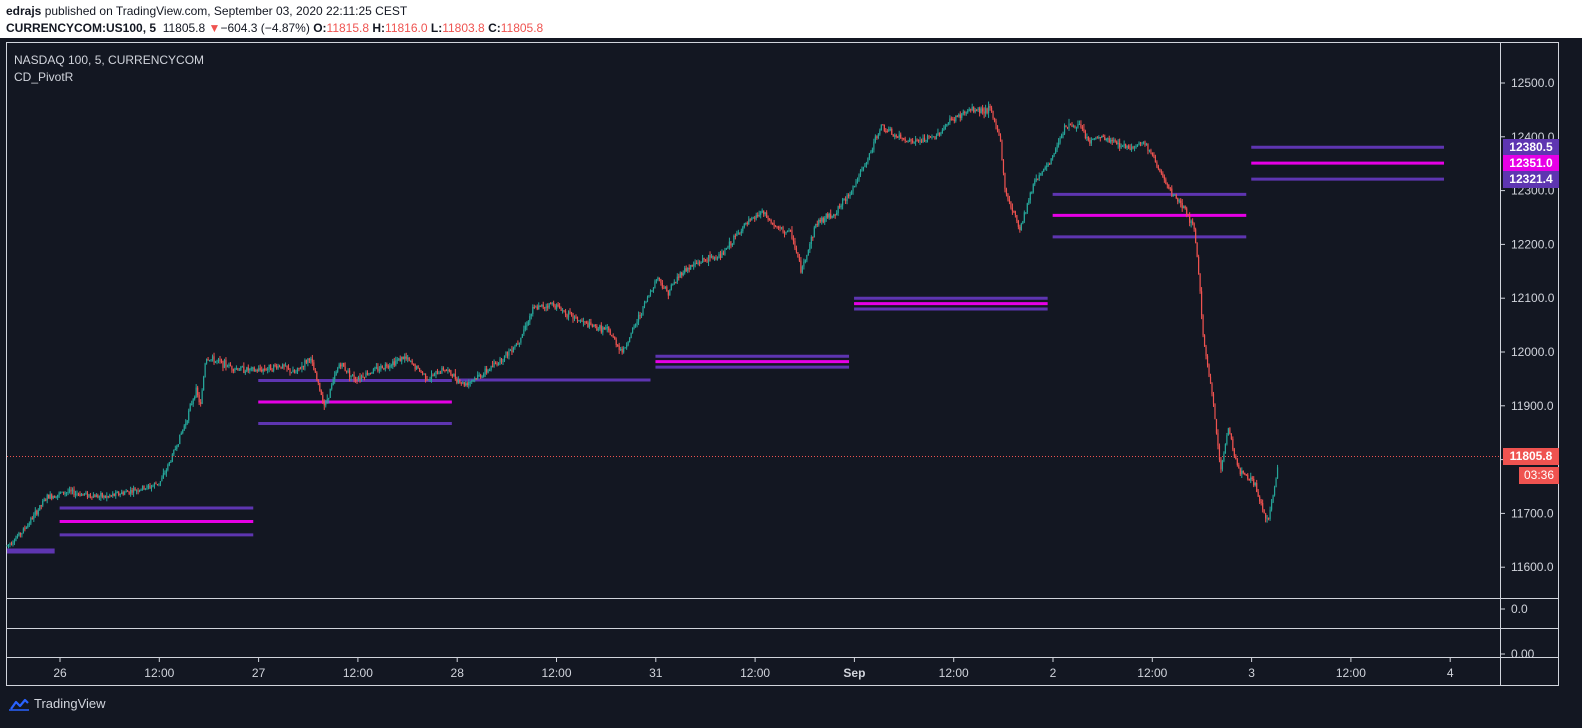 The width and height of the screenshot is (1582, 728). What do you see at coordinates (109, 60) in the screenshot?
I see `chart-title: NASDAQ 100, 5, CURRENCYCOM` at bounding box center [109, 60].